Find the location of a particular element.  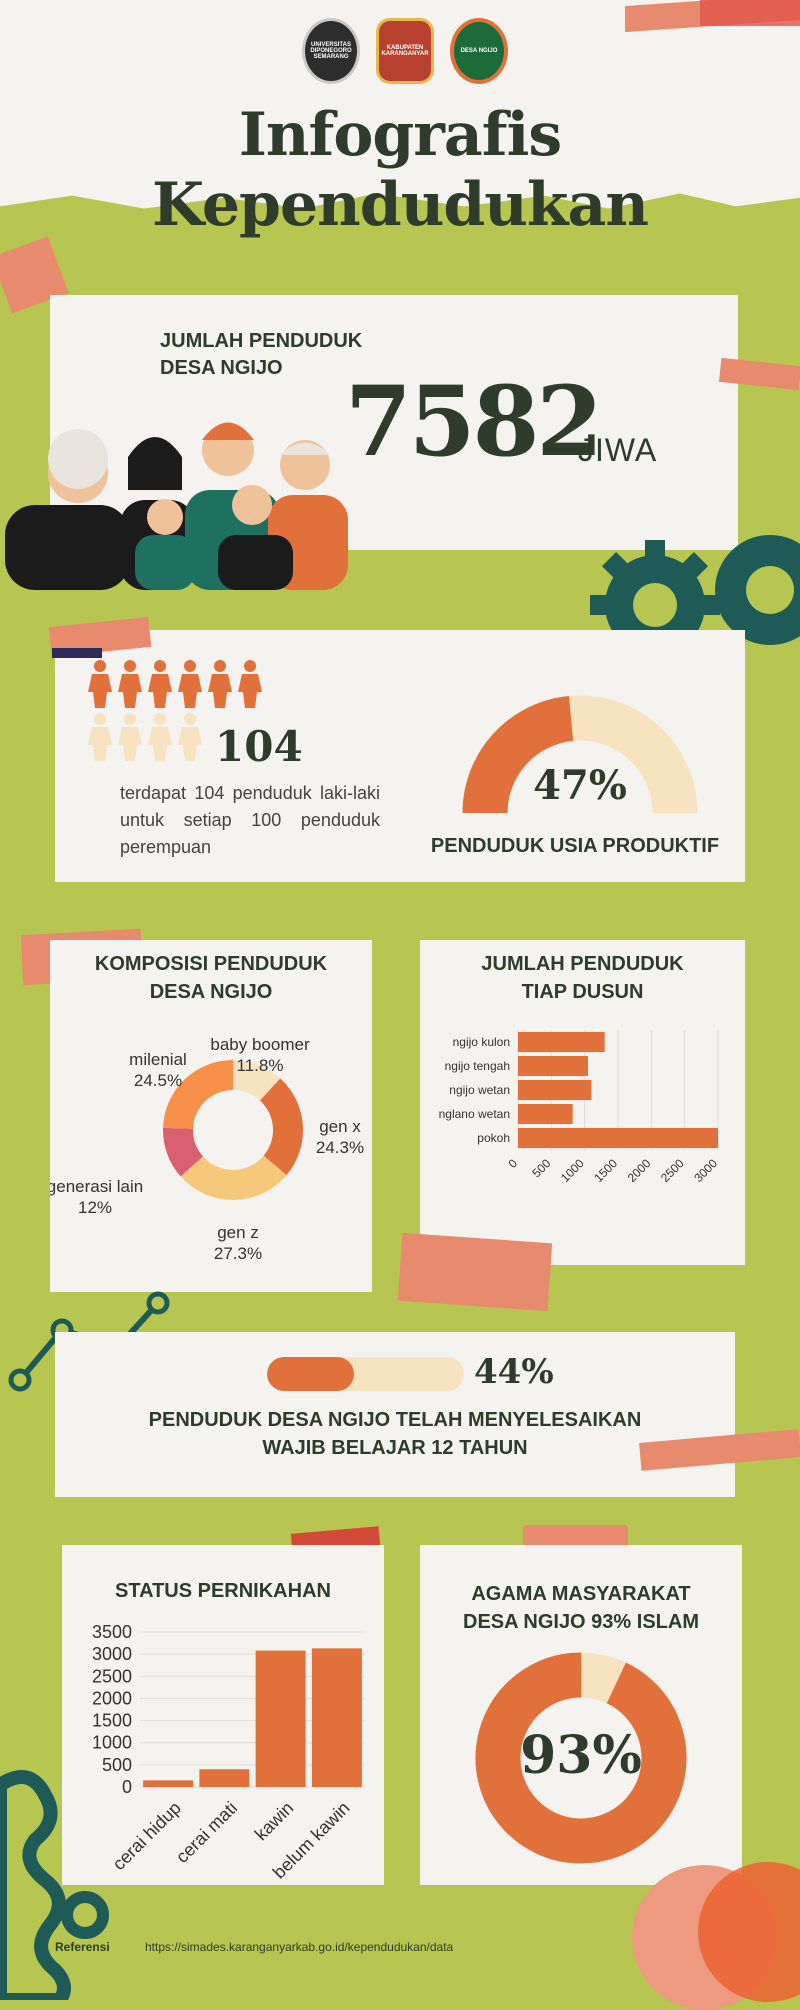

slice-value-label: 24.3% is located at coordinates (340, 1147).